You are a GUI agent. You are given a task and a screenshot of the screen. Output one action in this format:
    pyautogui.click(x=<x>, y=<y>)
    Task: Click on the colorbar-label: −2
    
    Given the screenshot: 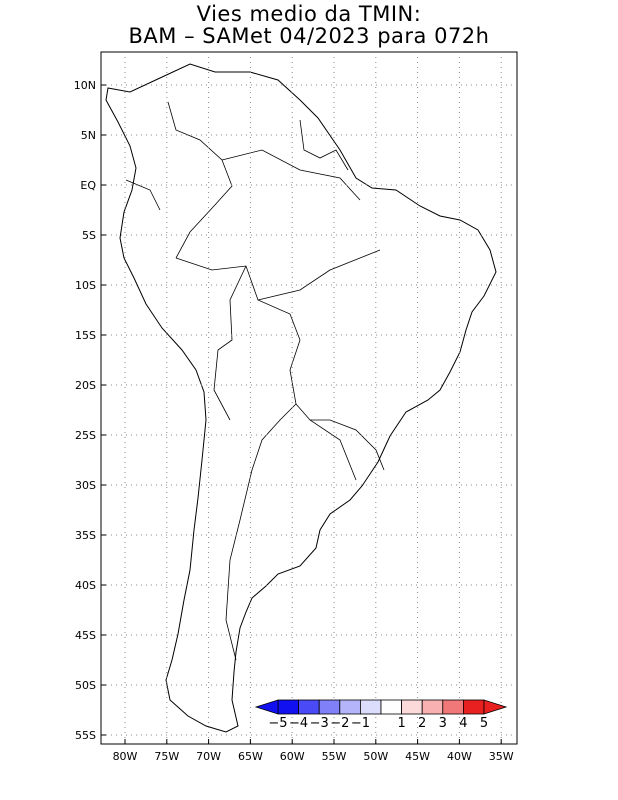 What is the action you would take?
    pyautogui.click(x=339, y=723)
    